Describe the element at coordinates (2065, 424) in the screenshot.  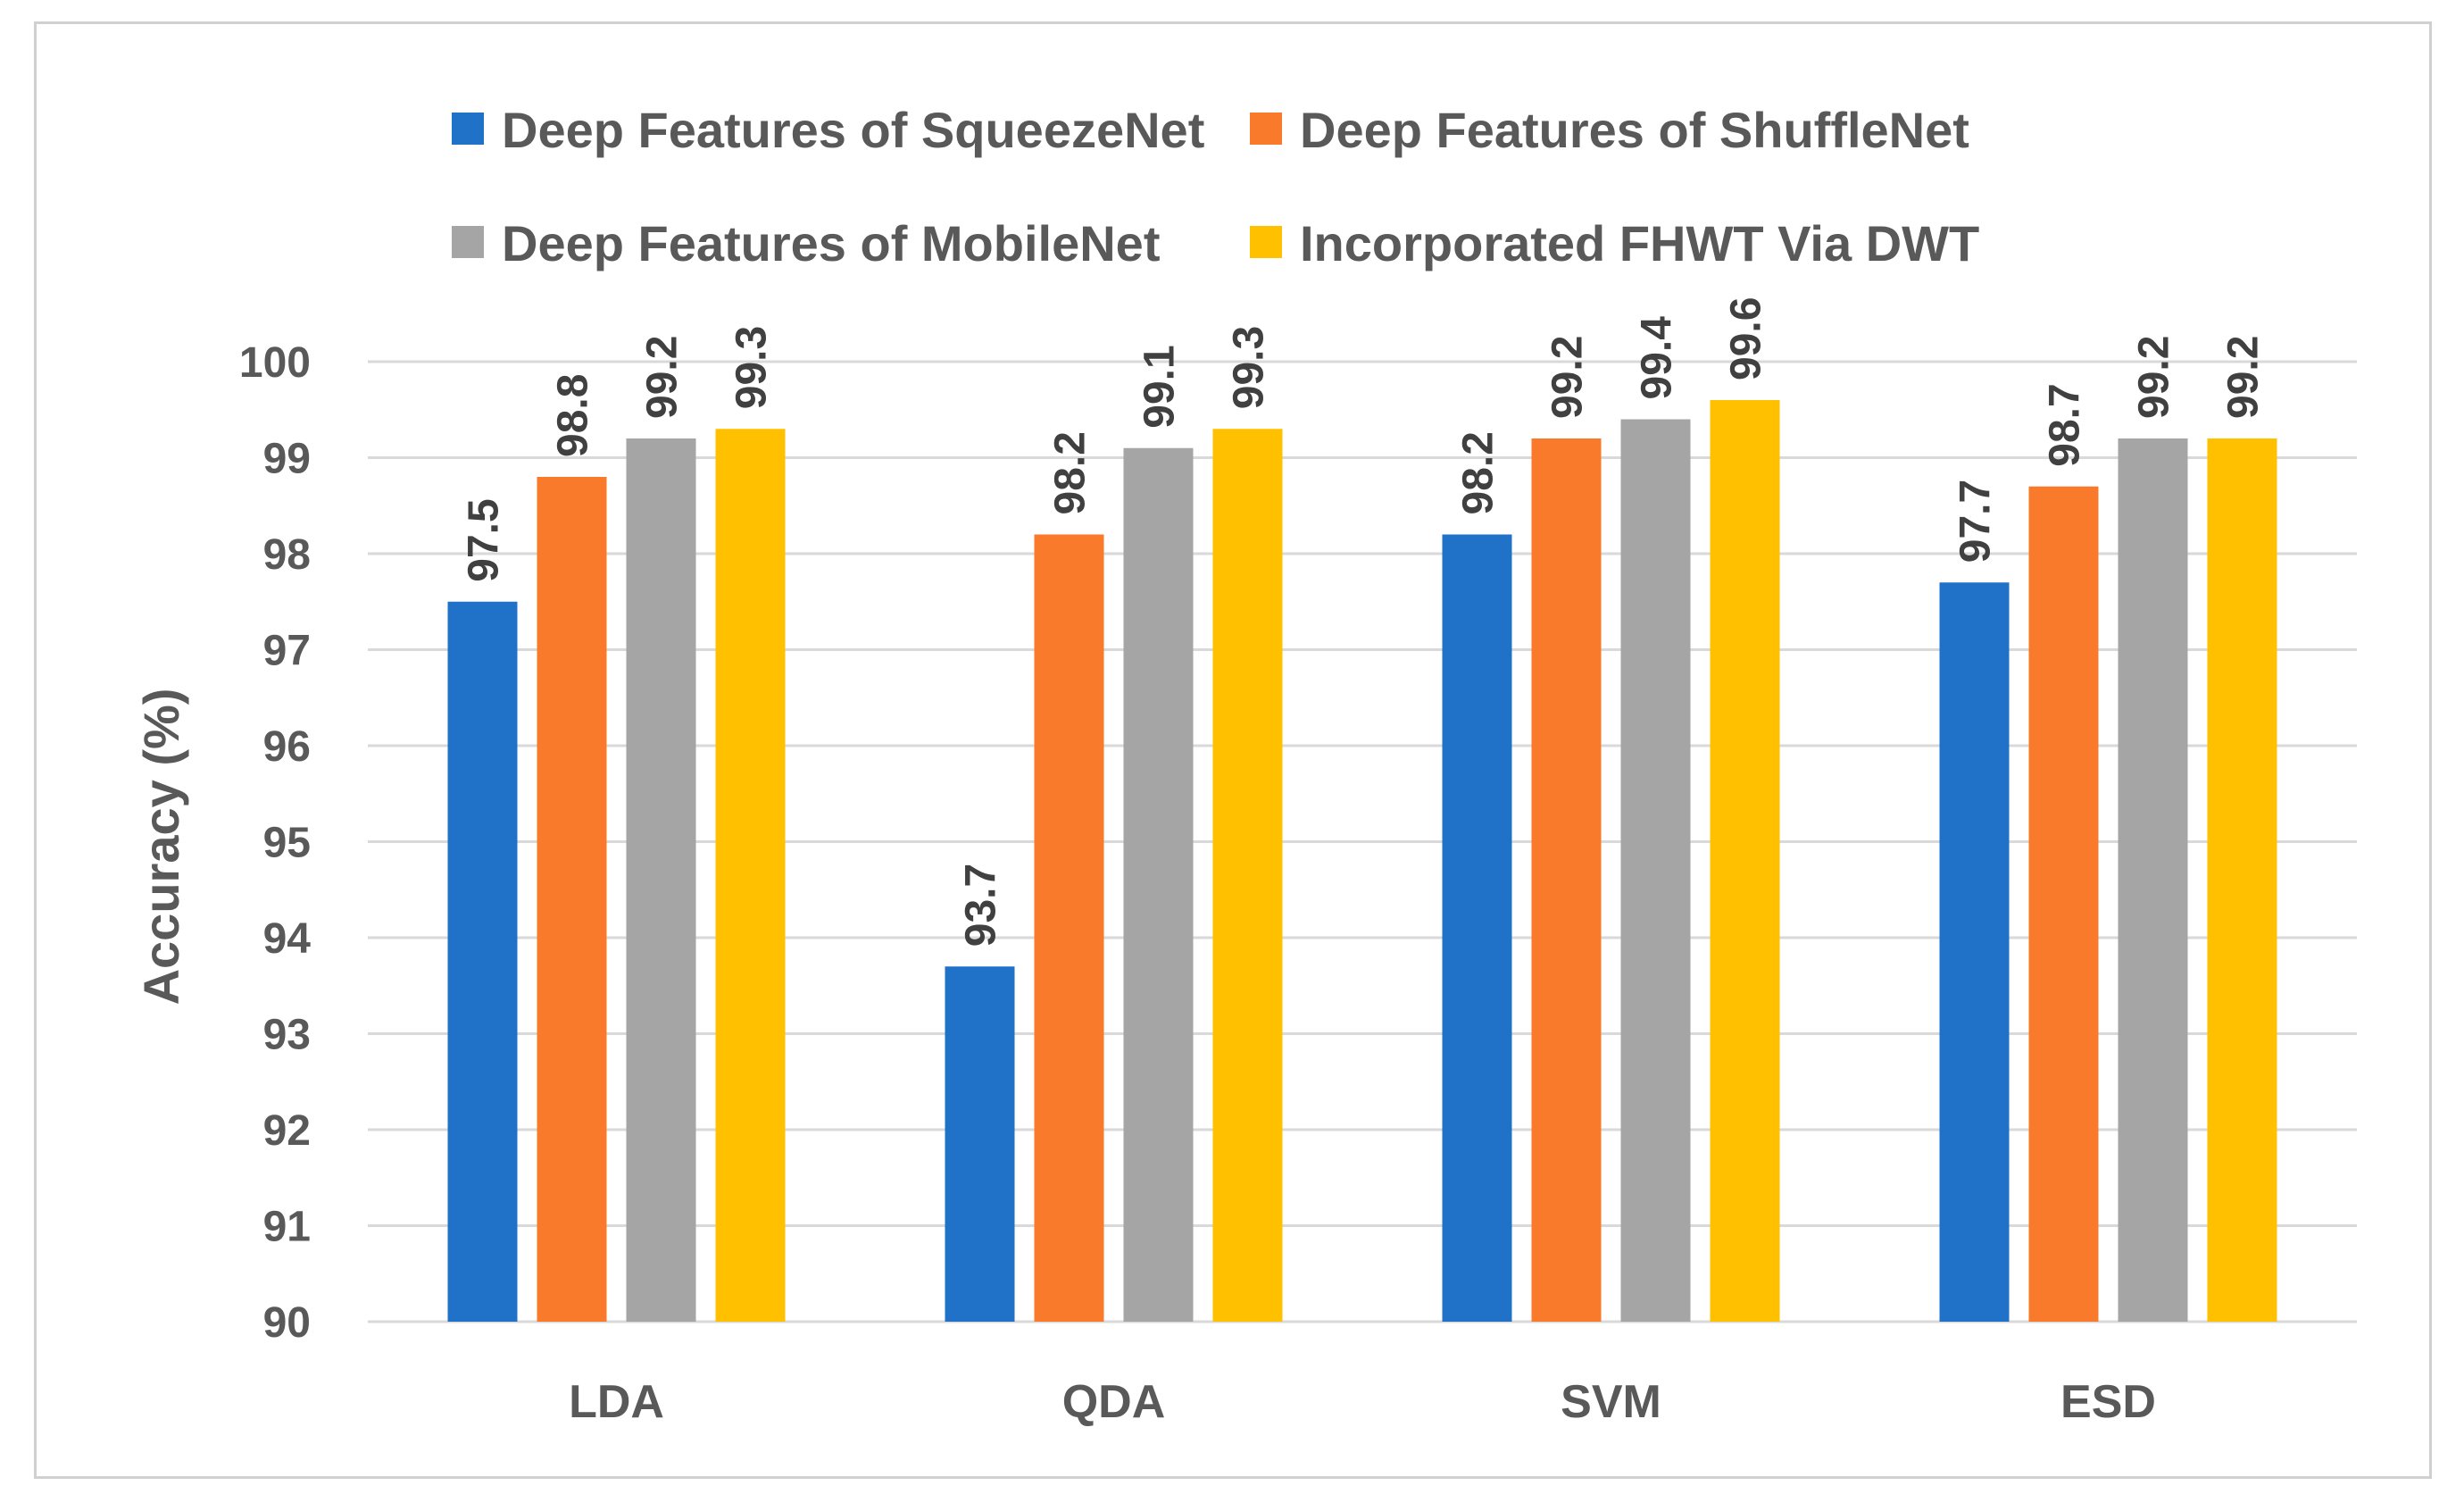
I see `data-label: 98.7` at that location.